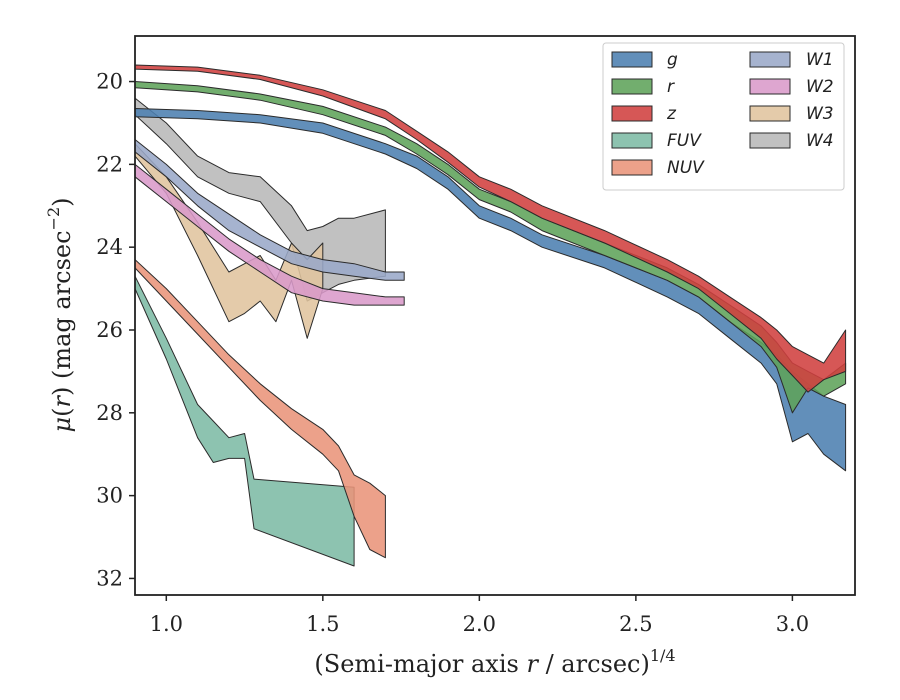 This screenshot has height=700, width=900. Describe the element at coordinates (770, 86) in the screenshot. I see `legend-swatch-w2` at that location.